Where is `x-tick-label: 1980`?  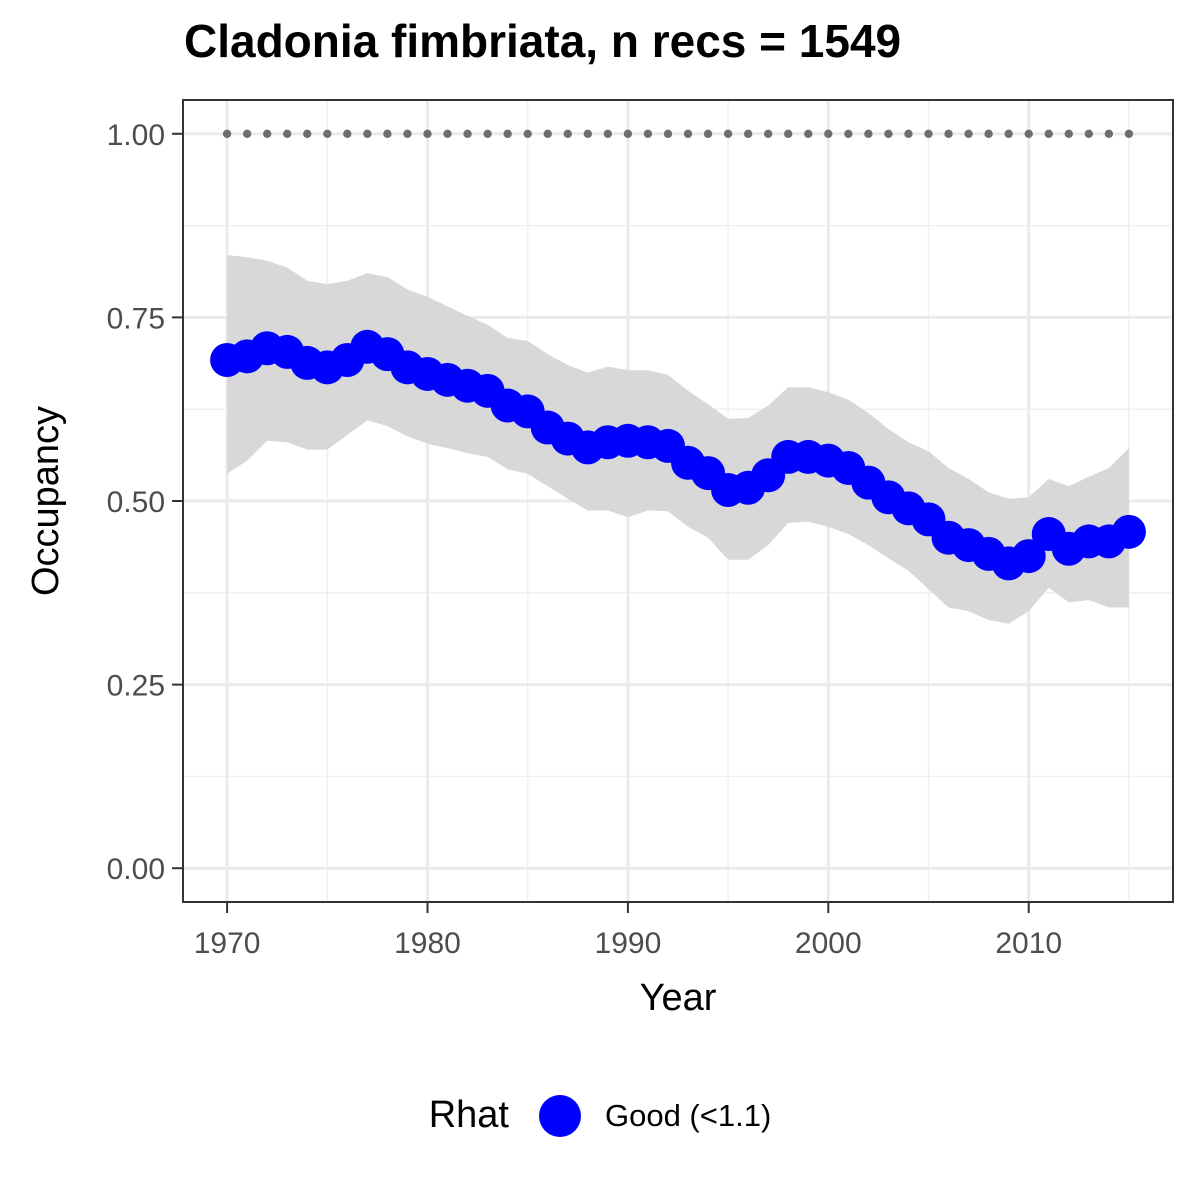 x-tick-label: 1980 is located at coordinates (427, 943).